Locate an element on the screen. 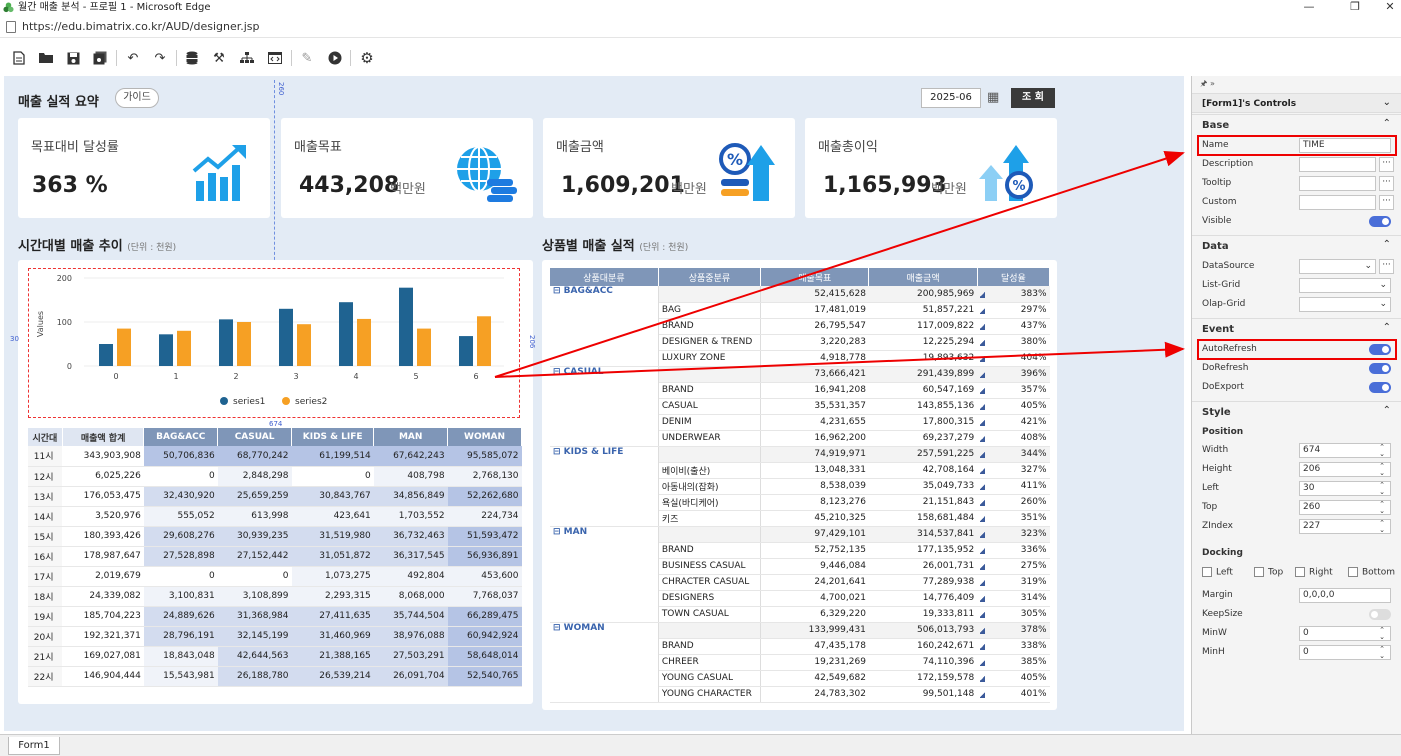 The height and width of the screenshot is (756, 1401). time-bar-chart: 0 100 200 Values 0 1 2 3 4 5 6 series1 series2 is located at coordinates (274, 343).